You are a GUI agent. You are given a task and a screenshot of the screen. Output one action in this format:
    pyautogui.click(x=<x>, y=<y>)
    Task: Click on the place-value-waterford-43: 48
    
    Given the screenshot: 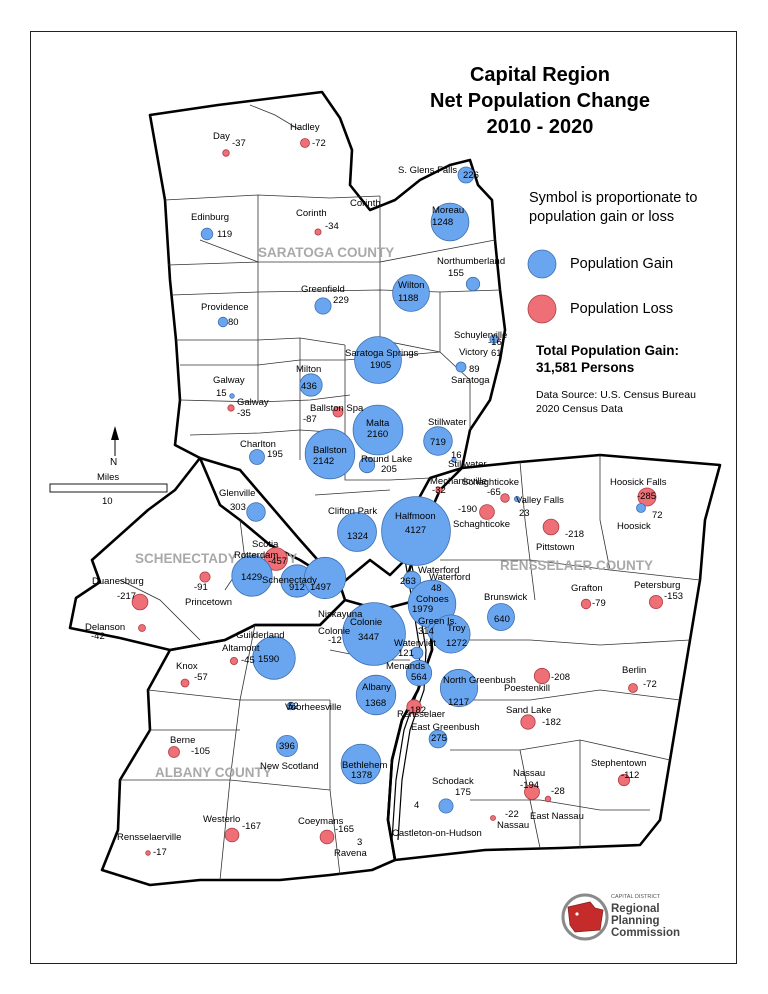 What is the action you would take?
    pyautogui.click(x=436, y=588)
    